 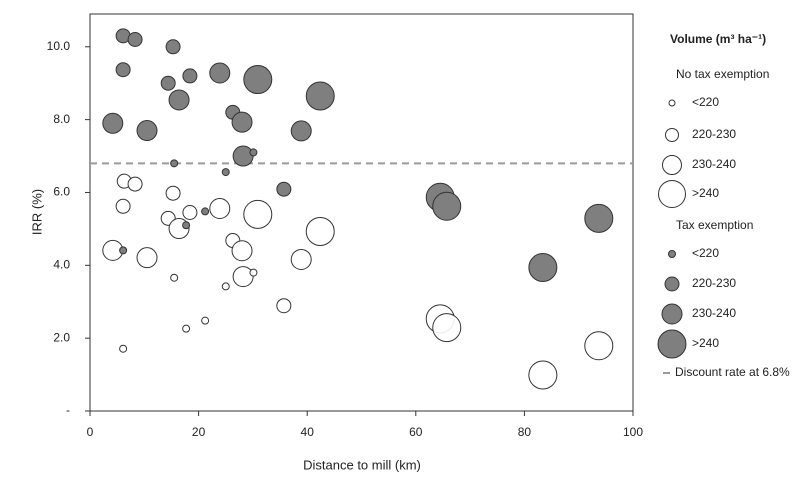 I want to click on x-tick-label: 100, so click(x=633, y=432).